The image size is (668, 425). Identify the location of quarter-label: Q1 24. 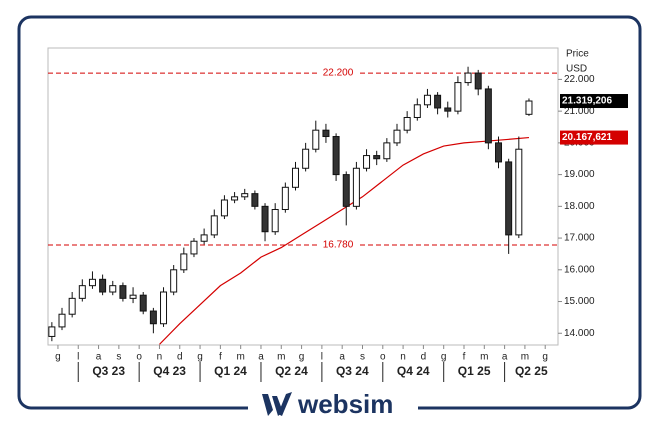
(230, 371).